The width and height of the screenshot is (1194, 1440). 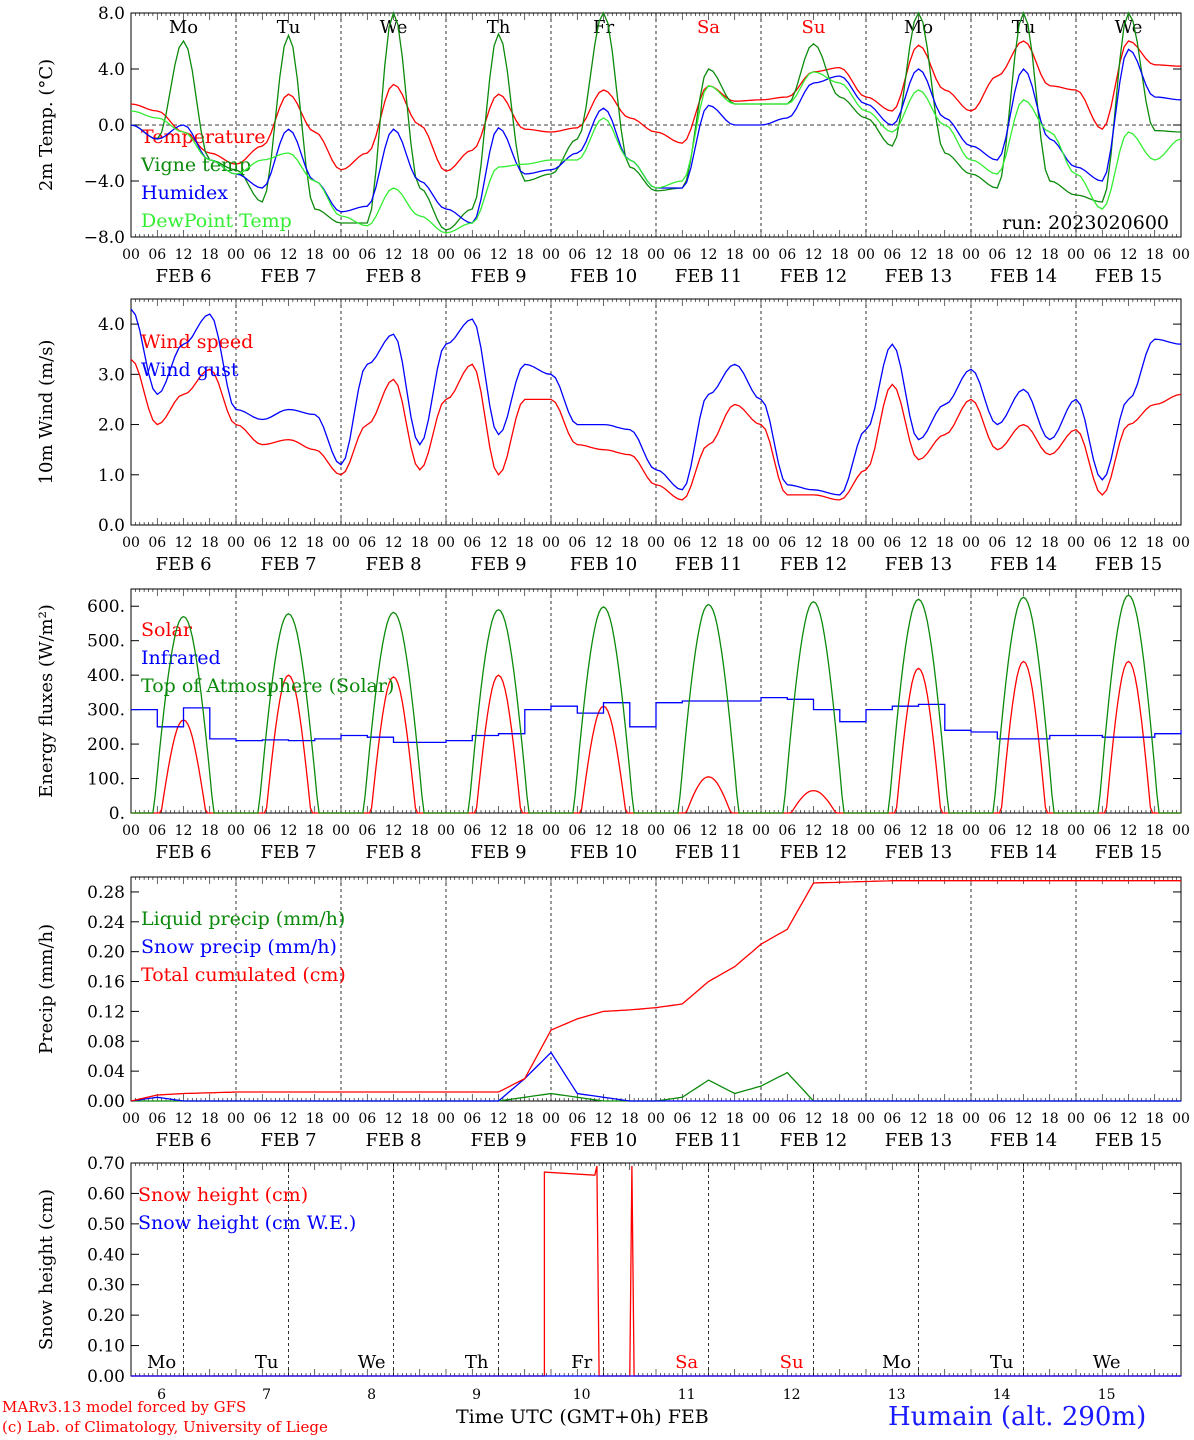 I want to click on day-number: 8, so click(x=371, y=1395).